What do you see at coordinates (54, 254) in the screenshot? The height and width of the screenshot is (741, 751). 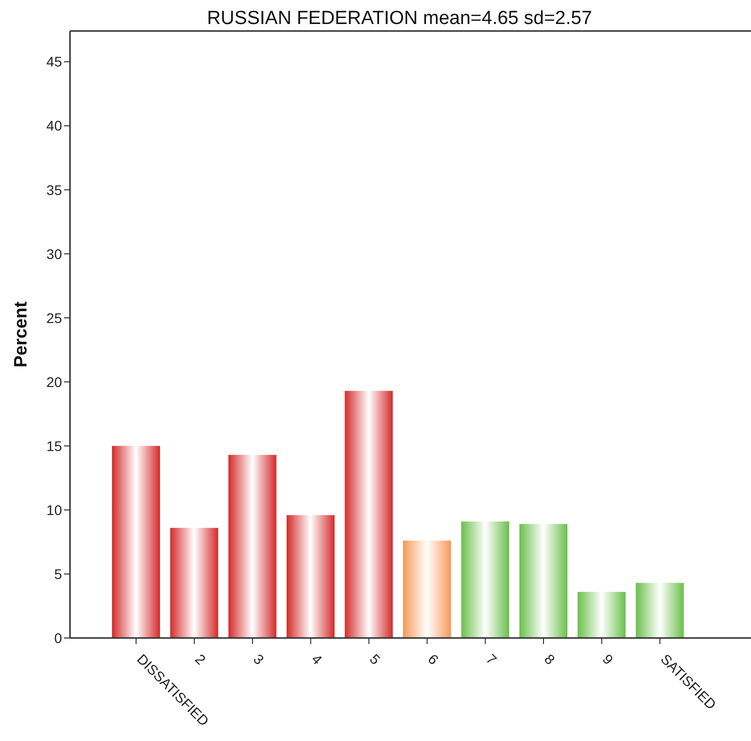 I see `y-tick-label: 30` at bounding box center [54, 254].